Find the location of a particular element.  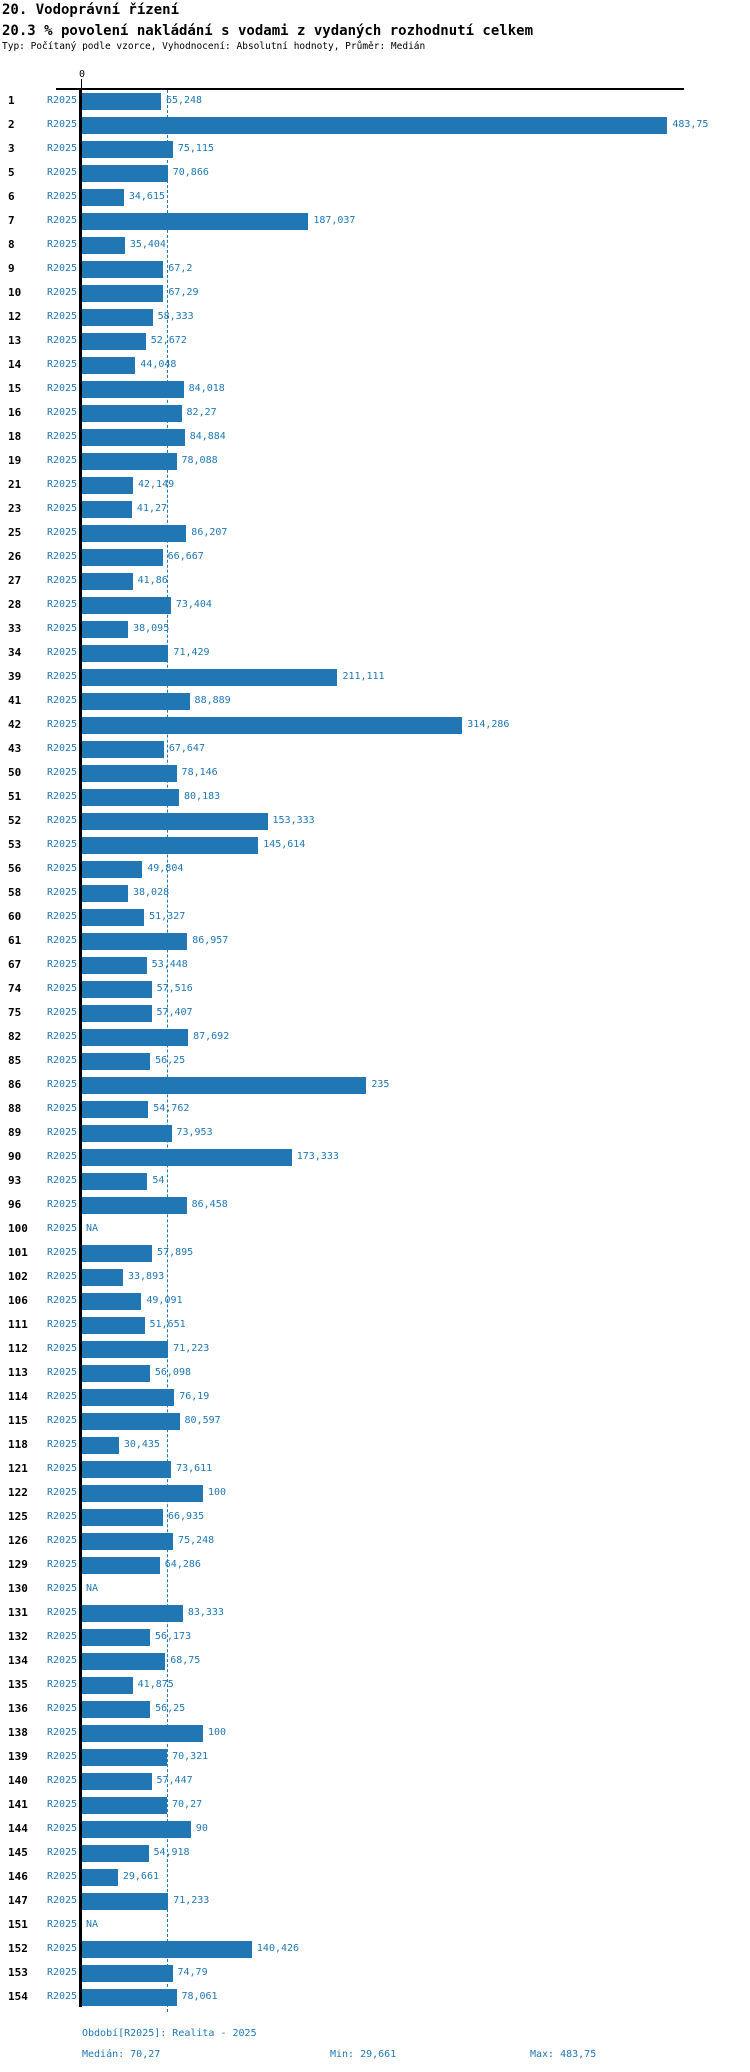

row-number: 152 is located at coordinates (18, 1948).